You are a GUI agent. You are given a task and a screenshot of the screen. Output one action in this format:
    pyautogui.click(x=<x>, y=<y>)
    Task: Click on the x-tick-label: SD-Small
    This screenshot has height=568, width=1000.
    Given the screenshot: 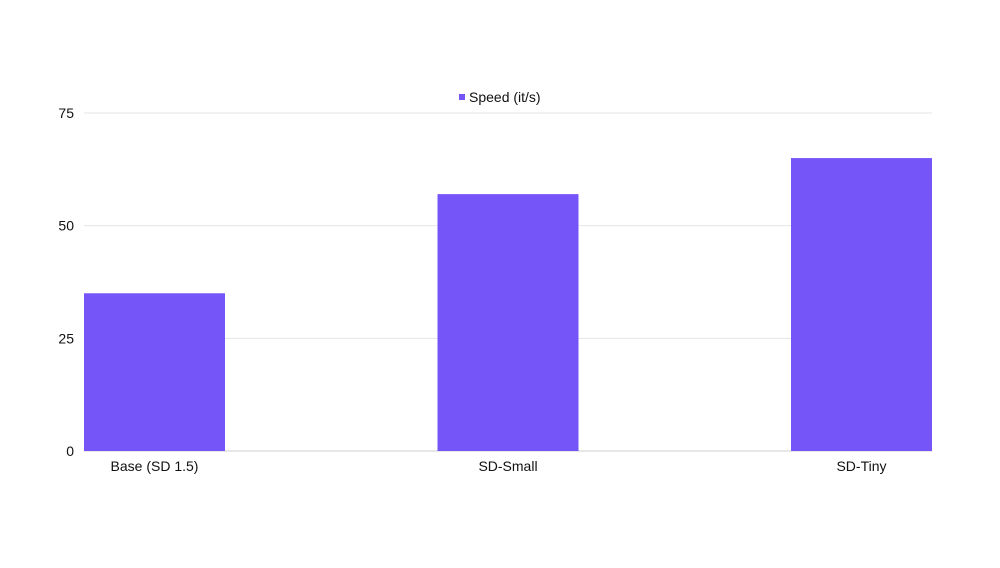 What is the action you would take?
    pyautogui.click(x=507, y=466)
    